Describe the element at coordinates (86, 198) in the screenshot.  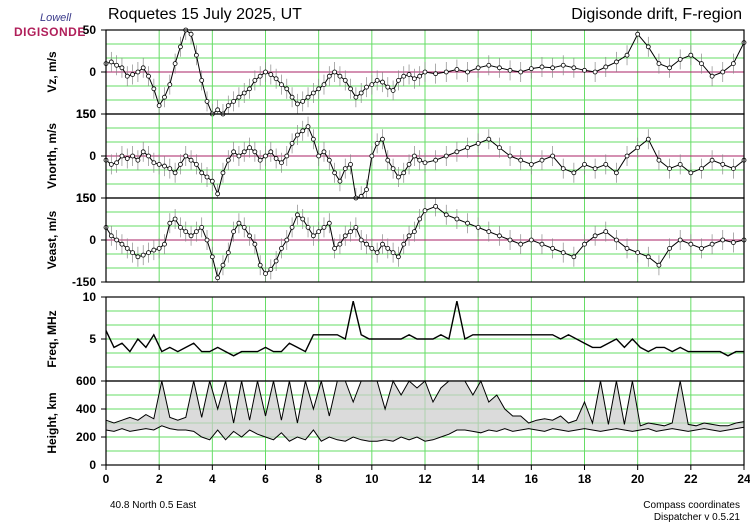
I see `y-tick-label: 150` at that location.